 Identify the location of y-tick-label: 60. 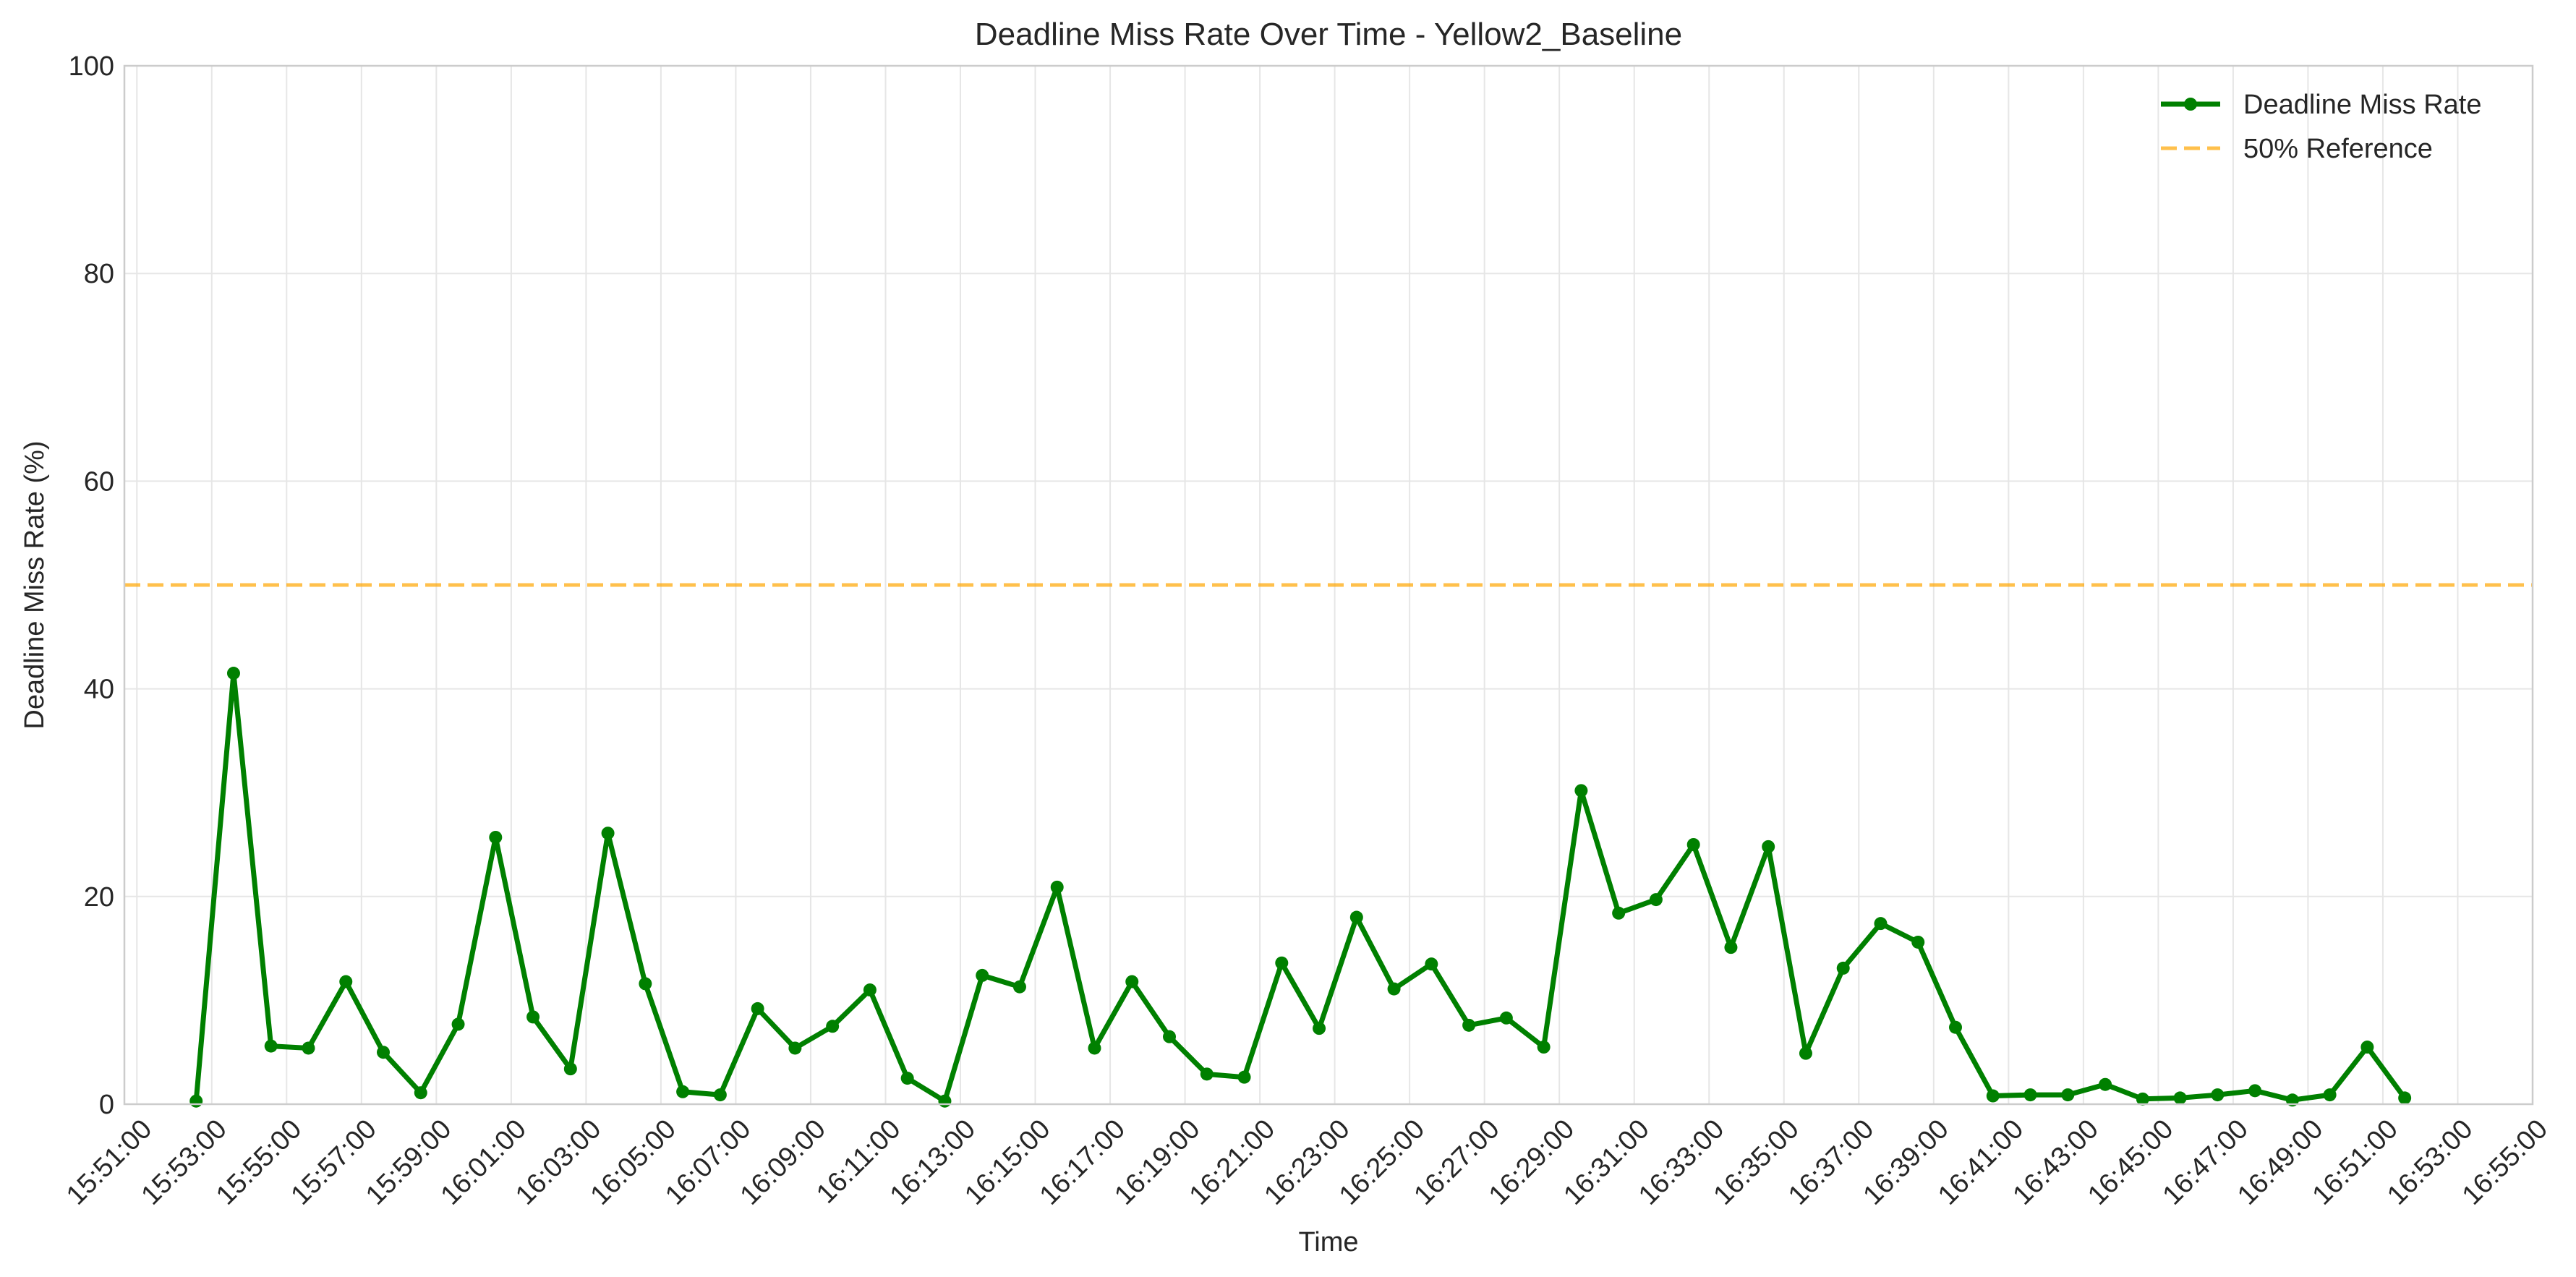
(99, 482).